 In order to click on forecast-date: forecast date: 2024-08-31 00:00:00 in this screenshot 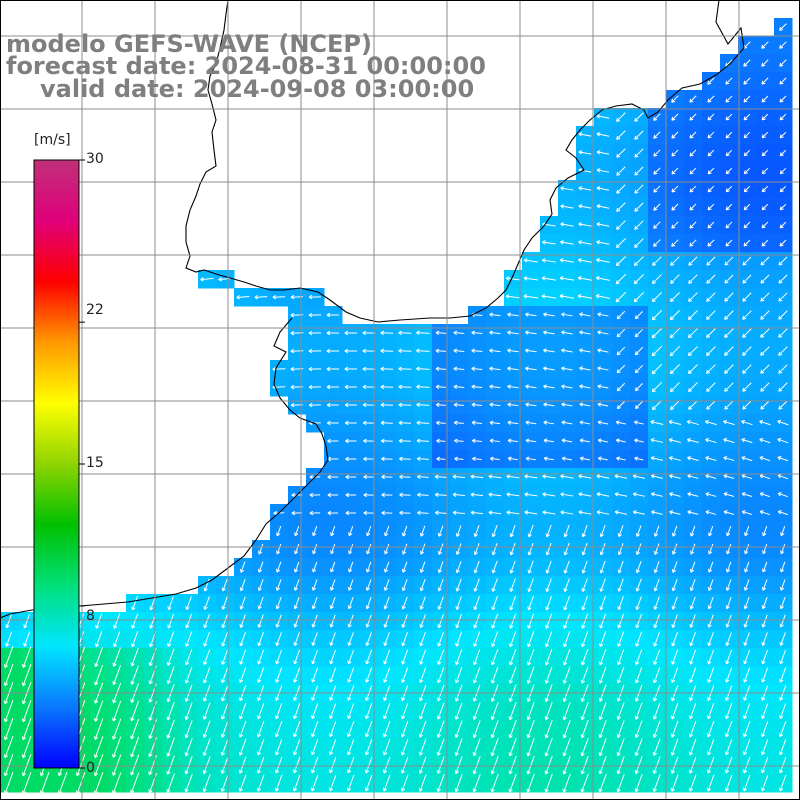, I will do `click(246, 66)`.